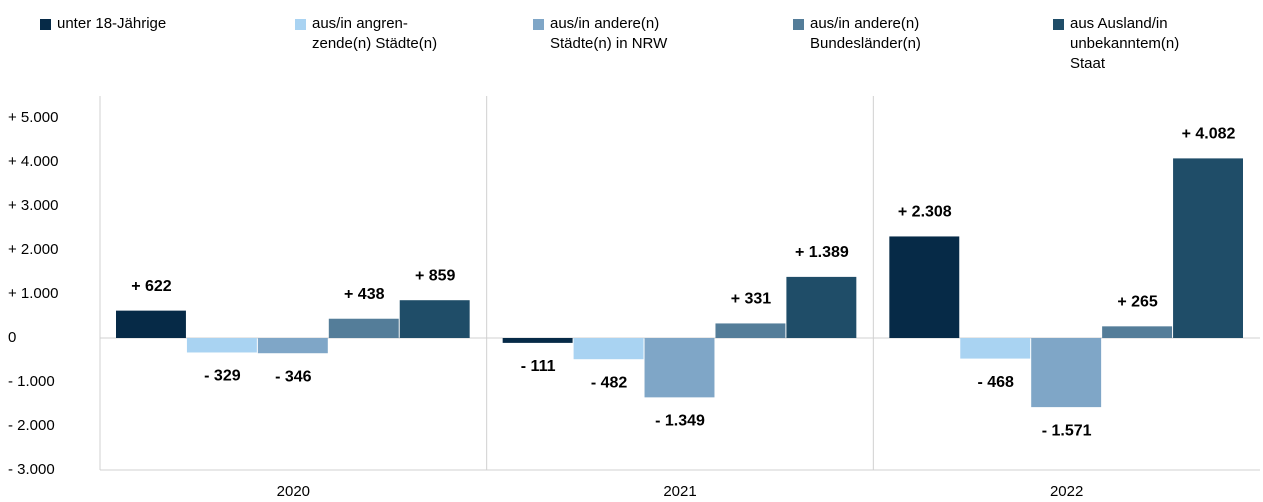 Image resolution: width=1263 pixels, height=502 pixels. I want to click on legend-item: unter 18-Jährige, so click(103, 24).